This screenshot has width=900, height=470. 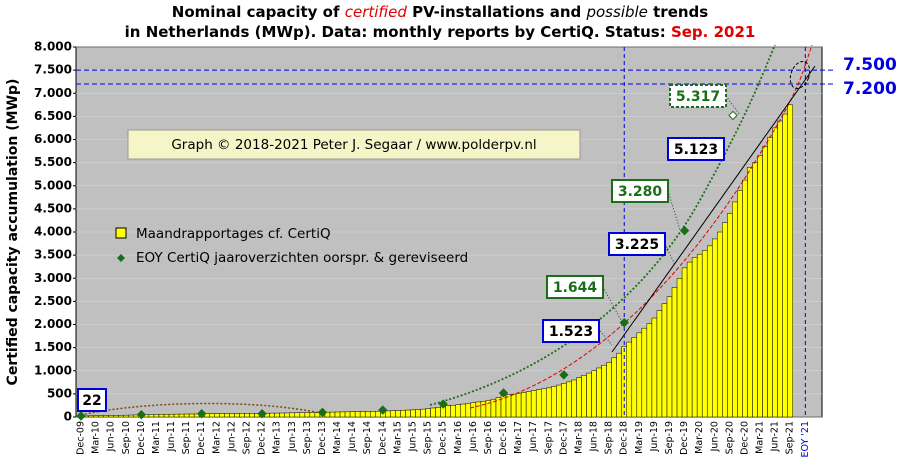 What do you see at coordinates (53, 70) in the screenshot?
I see `y-tick-label: 7.500` at bounding box center [53, 70].